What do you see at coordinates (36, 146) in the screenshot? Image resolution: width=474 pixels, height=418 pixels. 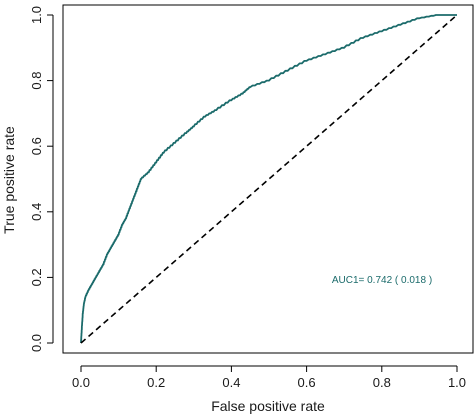 I see `y-tick-label: 0.6` at bounding box center [36, 146].